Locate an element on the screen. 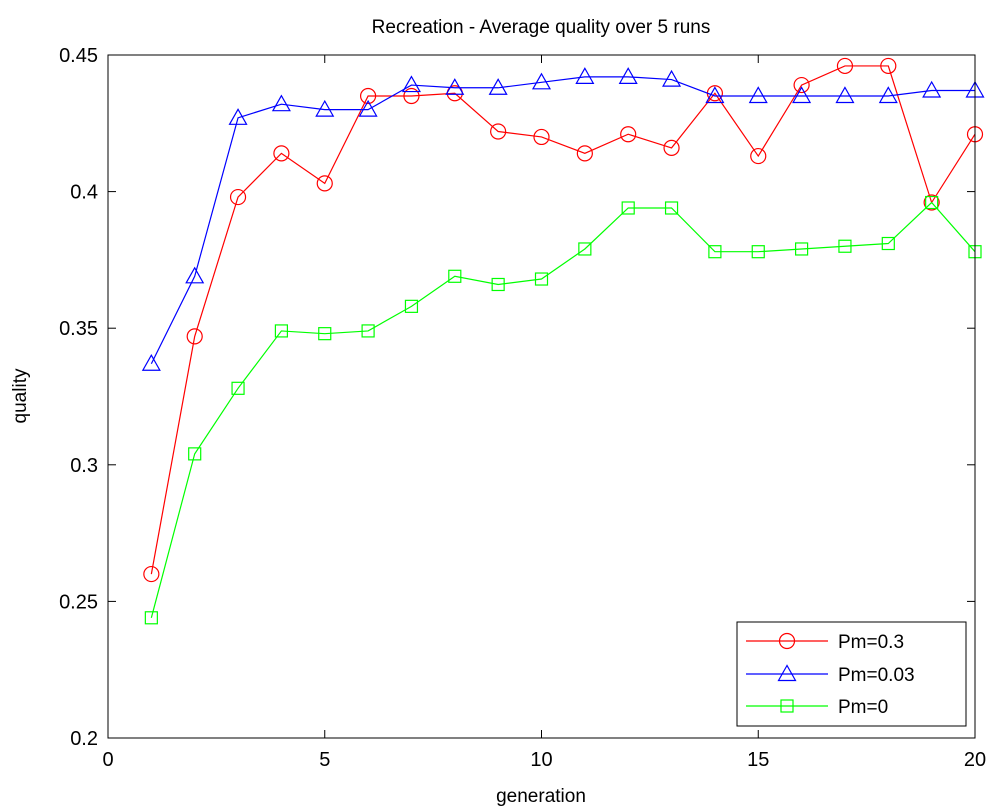  y-tick-label: 0.35 is located at coordinates (78, 329).